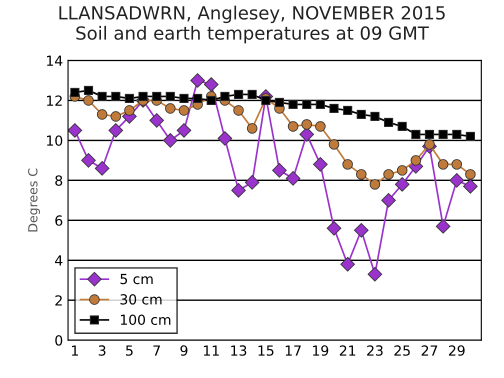  What do you see at coordinates (430, 350) in the screenshot?
I see `x-tick-label: 27` at bounding box center [430, 350].